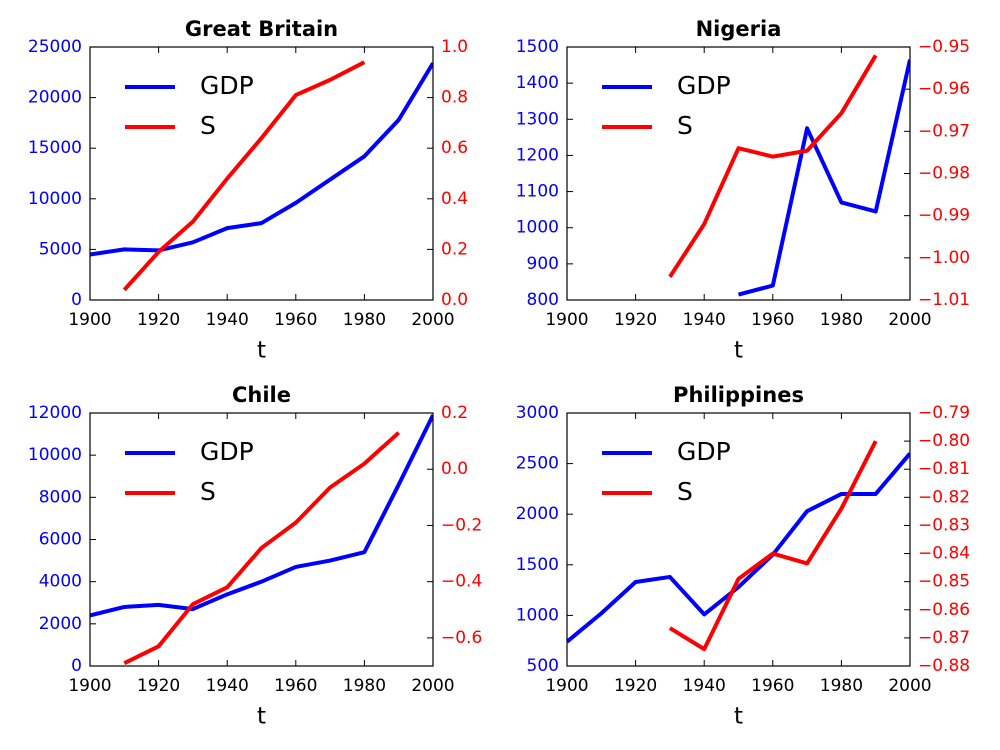 This screenshot has height=750, width=1000. I want to click on y-tick-label: 3000, so click(537, 413).